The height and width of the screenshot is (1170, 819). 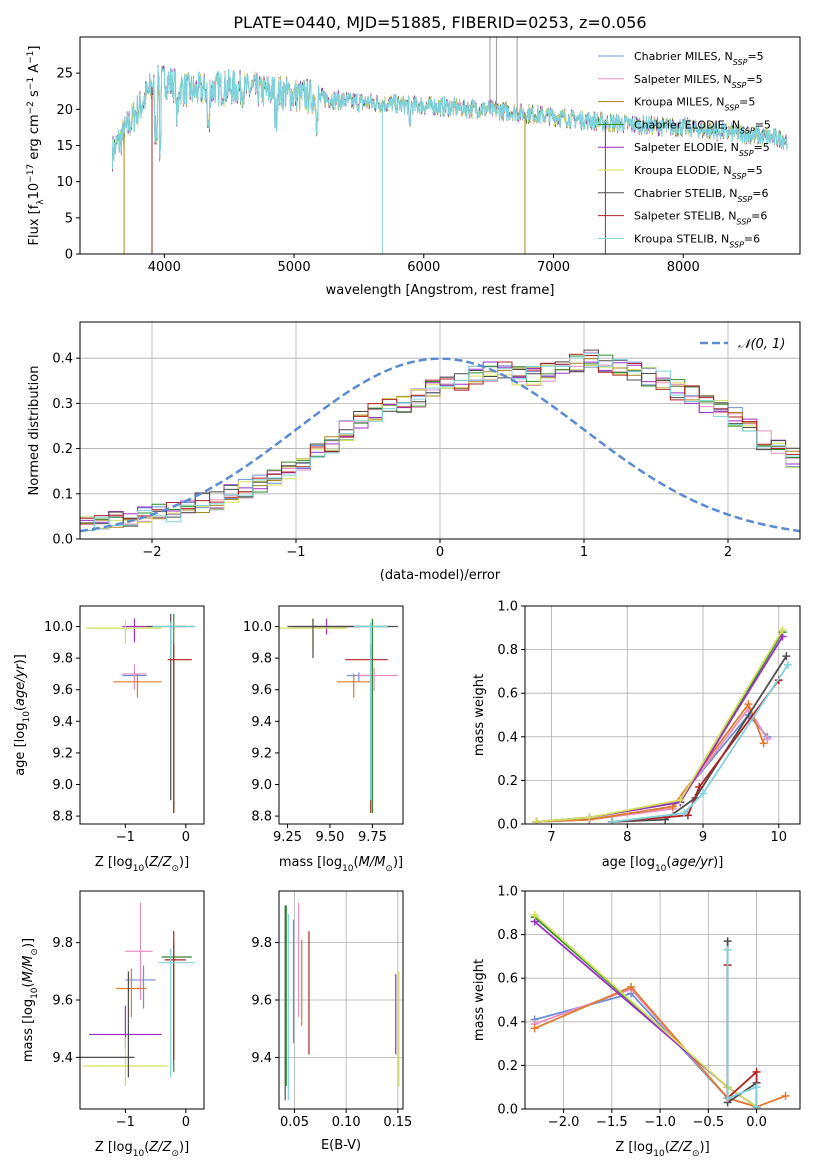 I want to click on y-tick-label: 0, so click(x=69, y=255).